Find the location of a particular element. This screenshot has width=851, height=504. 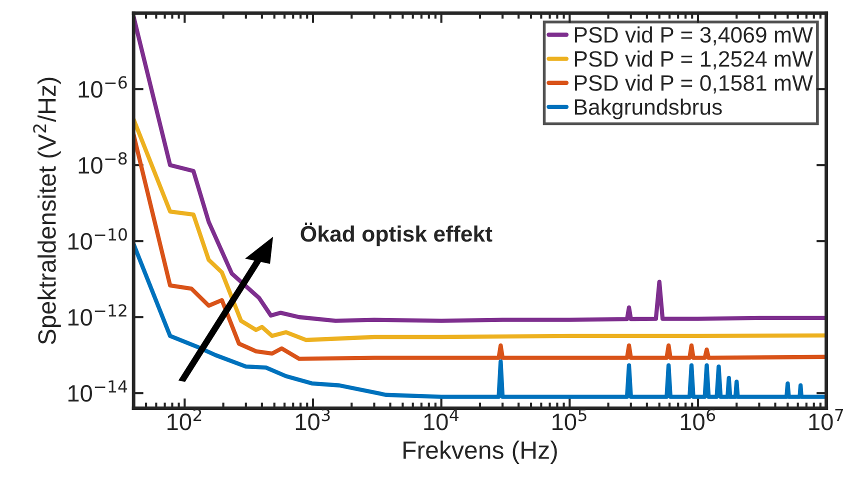

y-tick-label: 10$^{−14}$ is located at coordinates (98, 391).